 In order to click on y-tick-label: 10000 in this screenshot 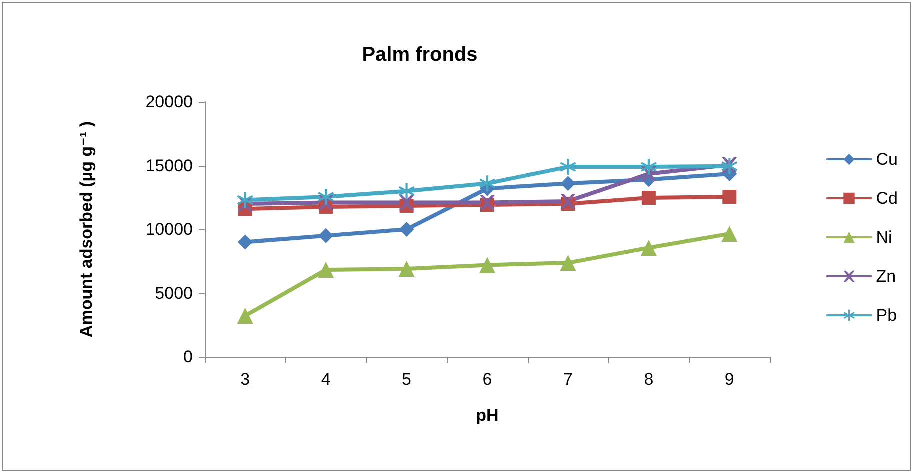, I will do `click(169, 229)`.